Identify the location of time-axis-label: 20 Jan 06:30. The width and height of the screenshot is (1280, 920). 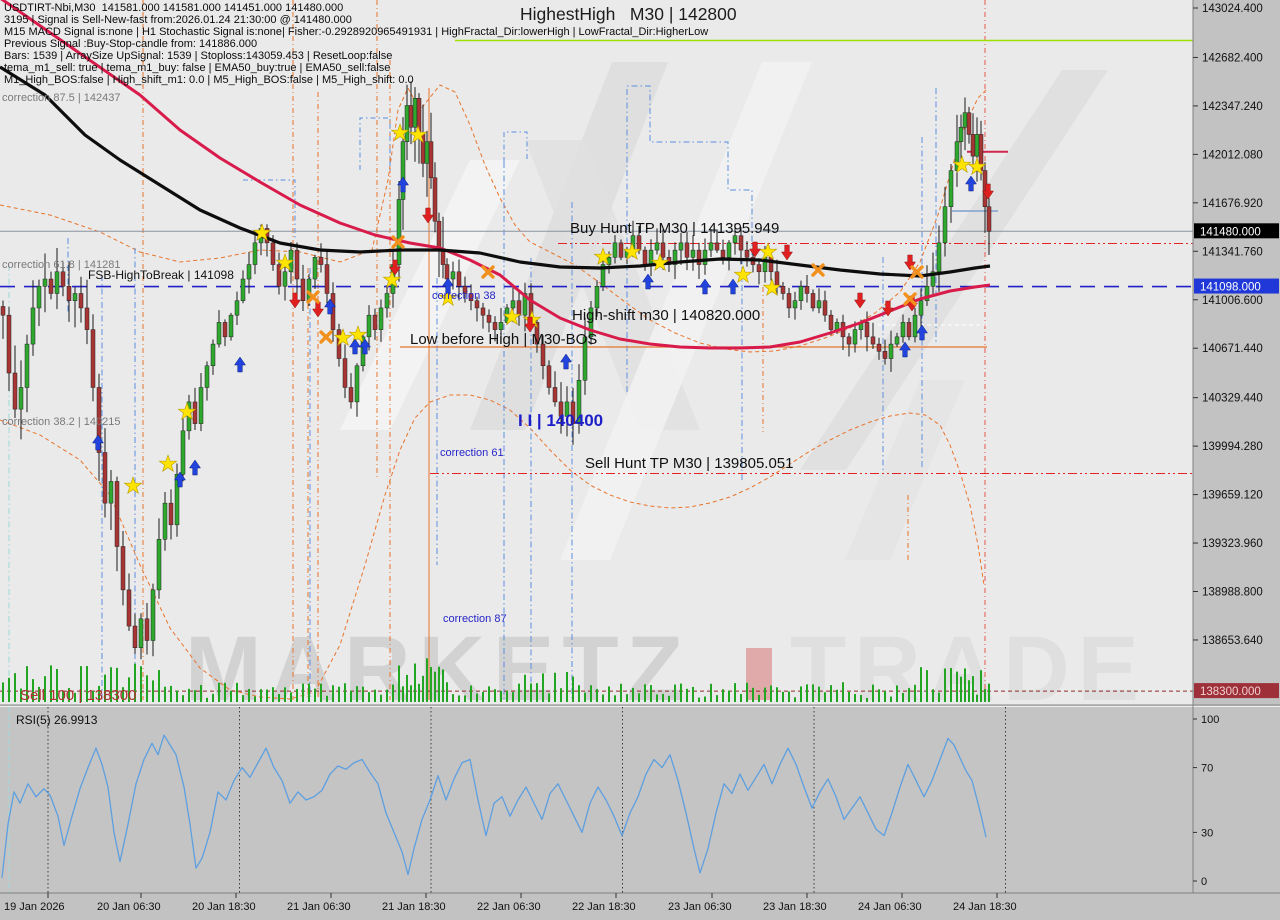
(129, 907).